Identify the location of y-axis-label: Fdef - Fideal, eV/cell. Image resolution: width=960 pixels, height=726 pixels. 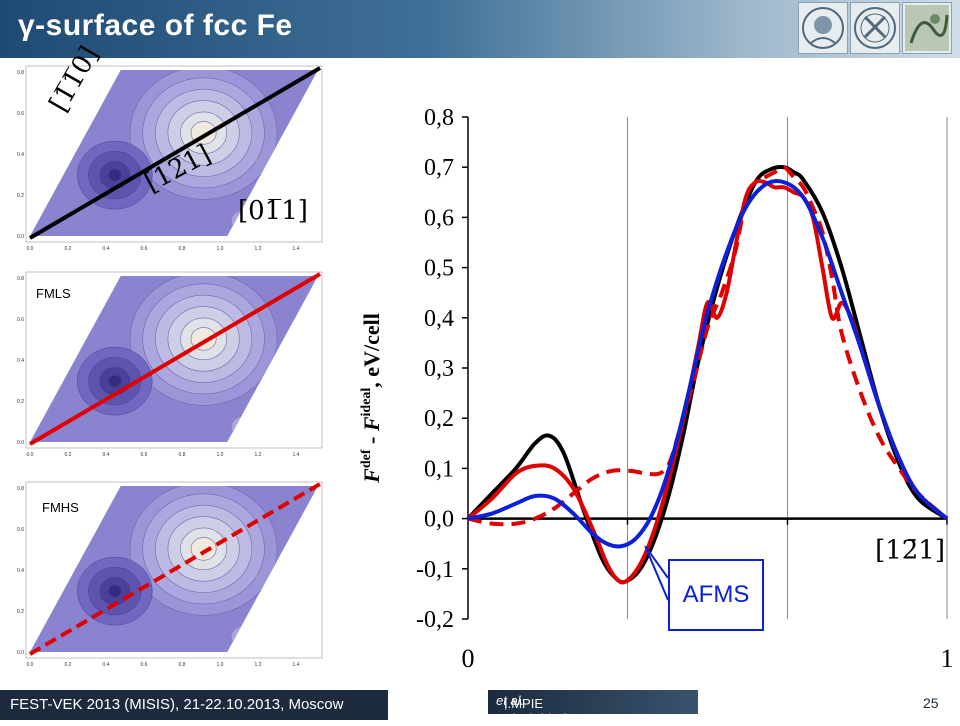
(371, 398).